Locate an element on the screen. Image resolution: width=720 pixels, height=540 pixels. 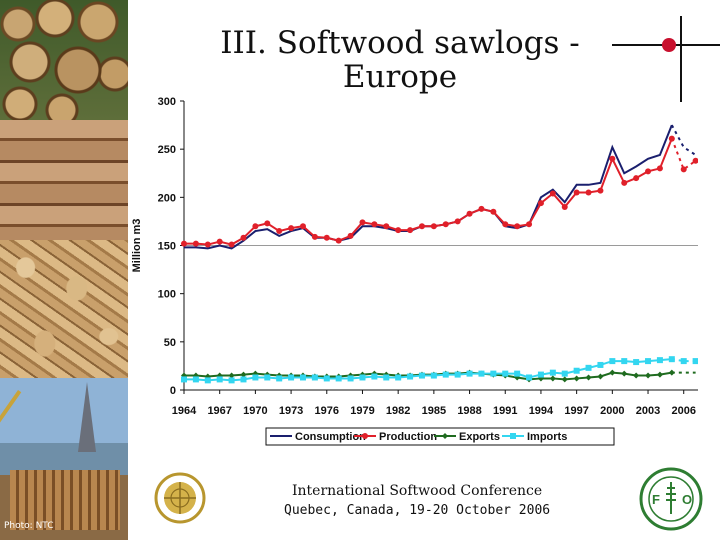
x-tick-label: 1985 is located at coordinates (434, 411).